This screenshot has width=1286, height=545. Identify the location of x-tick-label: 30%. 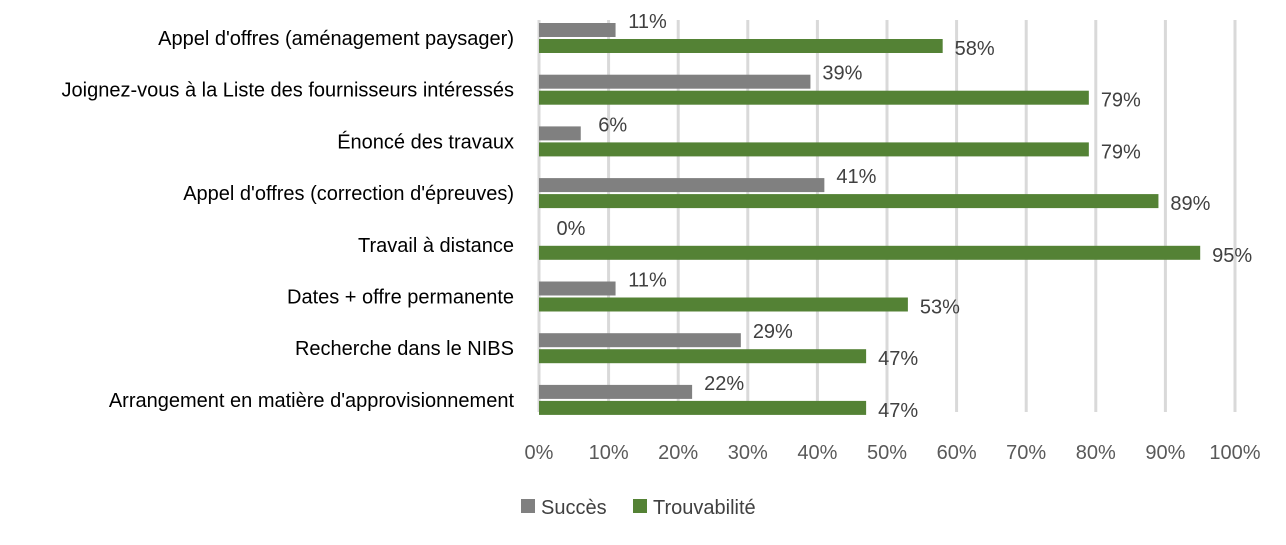
(748, 453).